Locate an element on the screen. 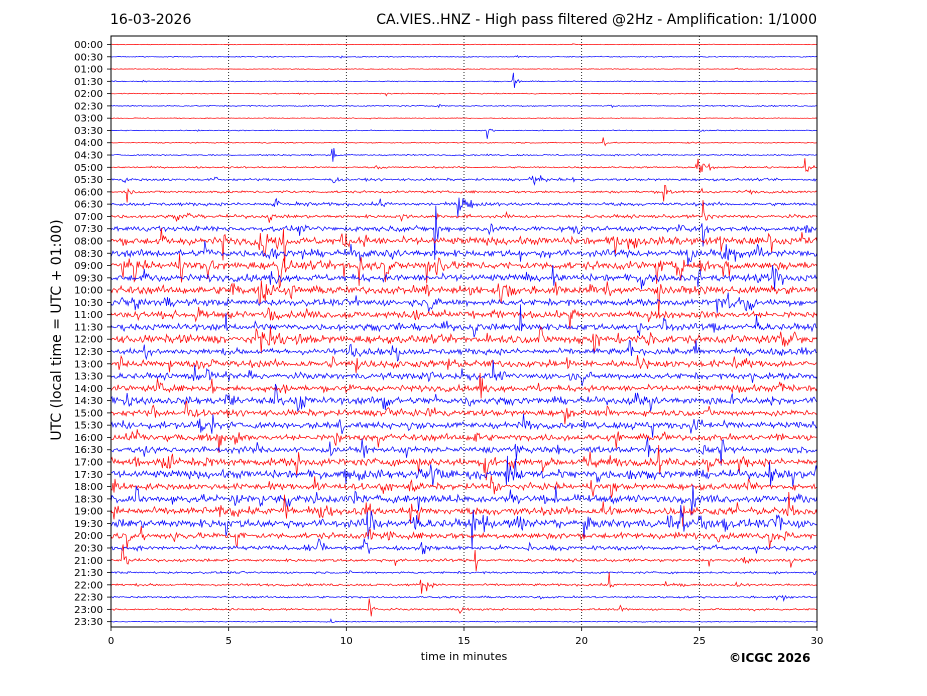  y-tick-label: 21:30 is located at coordinates (88, 573).